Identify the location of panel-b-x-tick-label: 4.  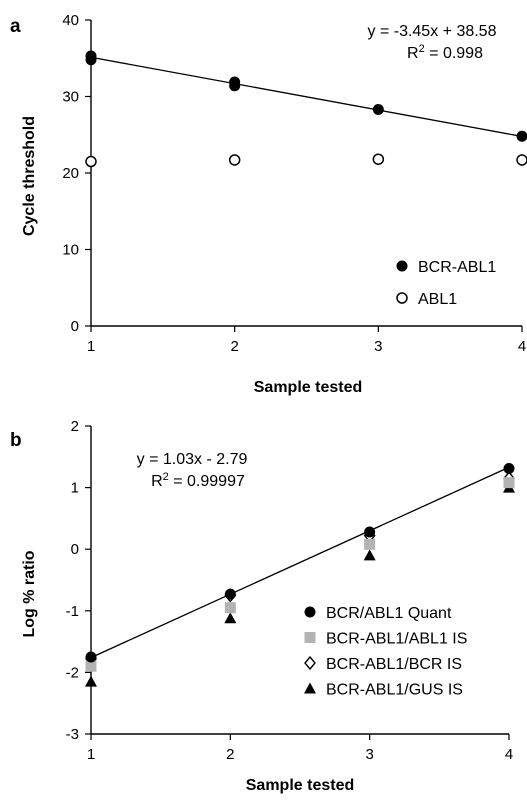
(509, 754).